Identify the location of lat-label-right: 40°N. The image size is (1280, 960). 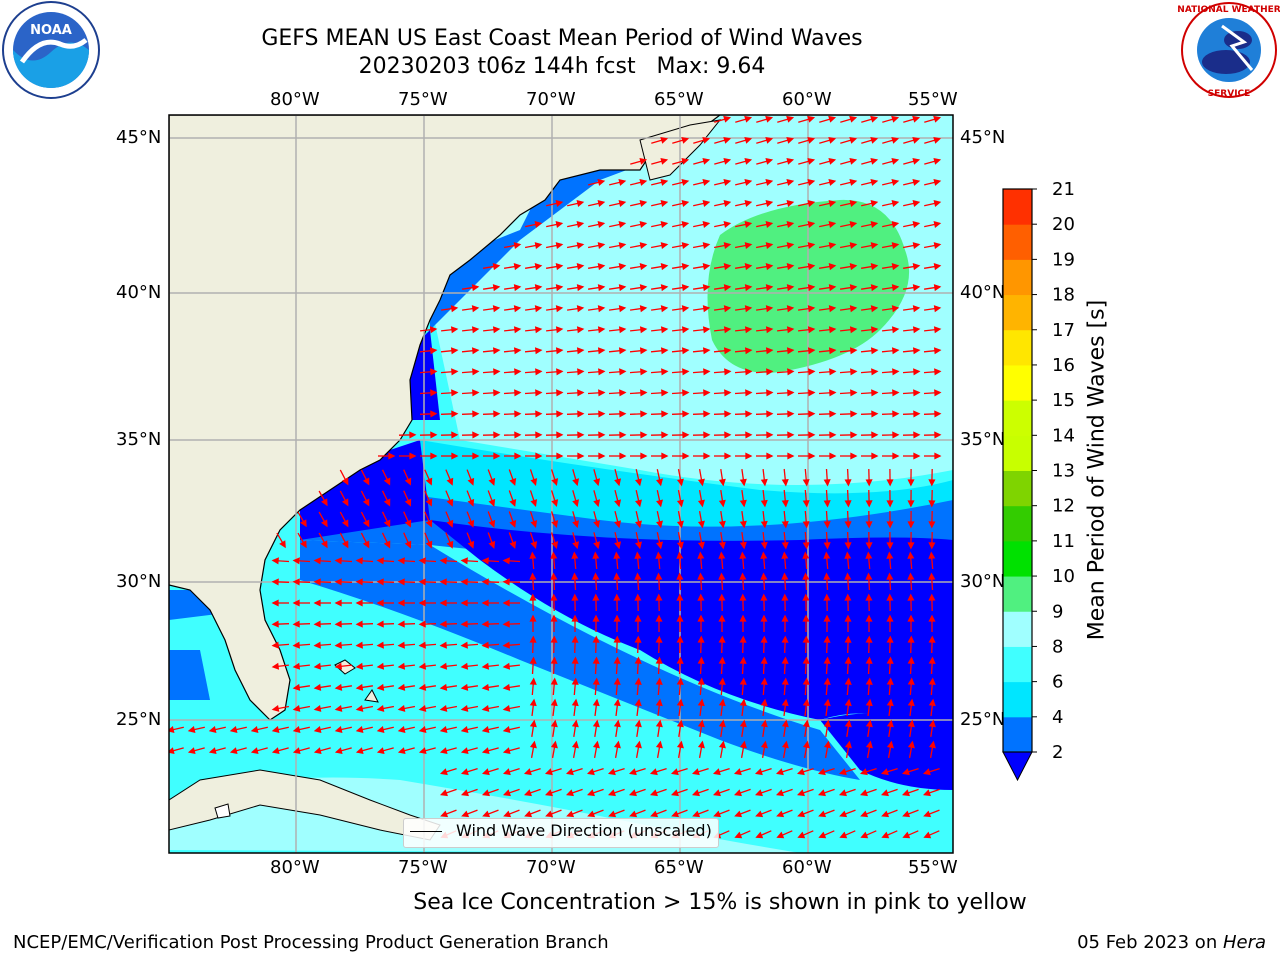
(983, 292).